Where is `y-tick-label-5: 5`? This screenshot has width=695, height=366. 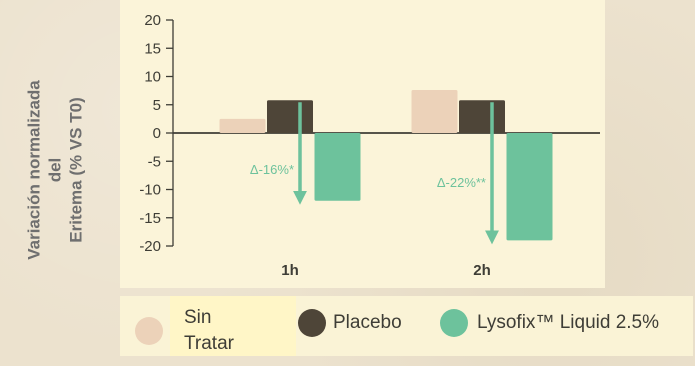
y-tick-label-5: 5 is located at coordinates (157, 105).